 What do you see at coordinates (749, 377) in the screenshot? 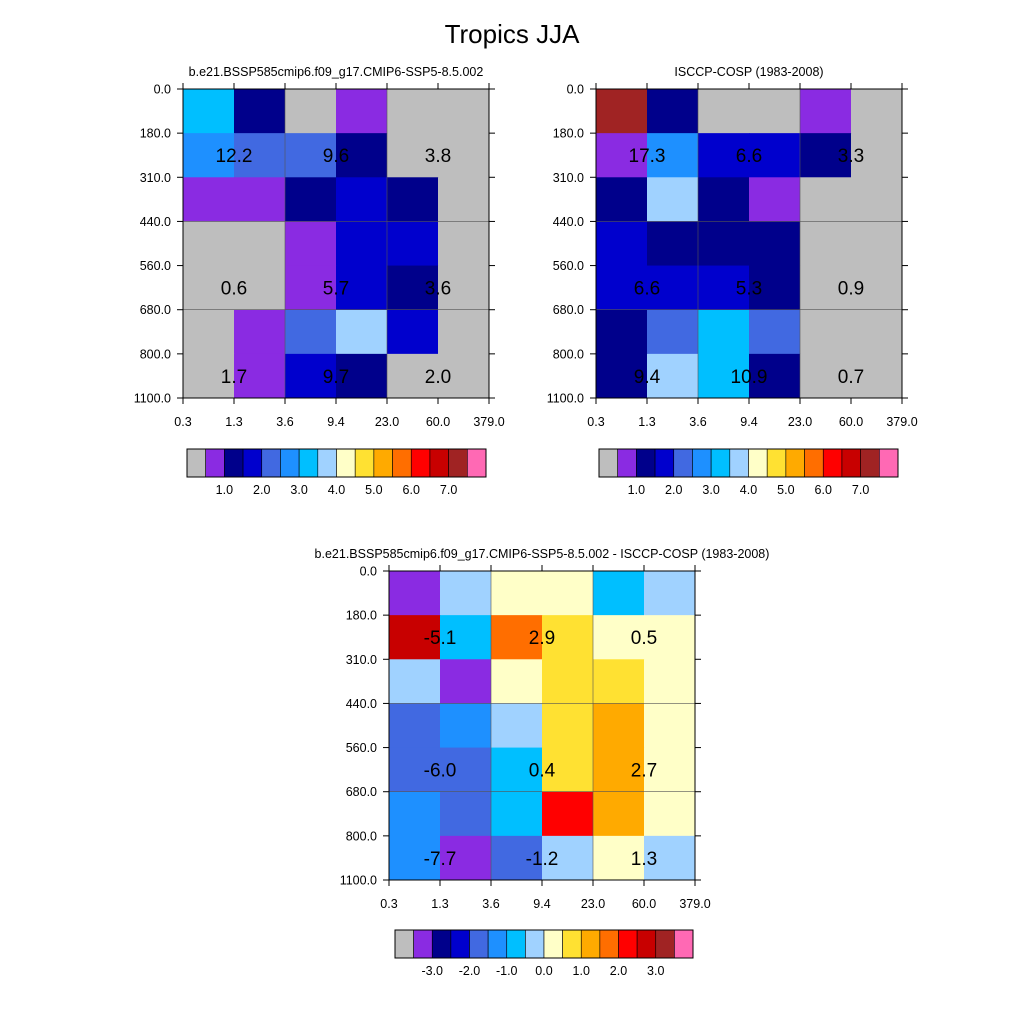
I see `cell-annotation: 10.9` at bounding box center [749, 377].